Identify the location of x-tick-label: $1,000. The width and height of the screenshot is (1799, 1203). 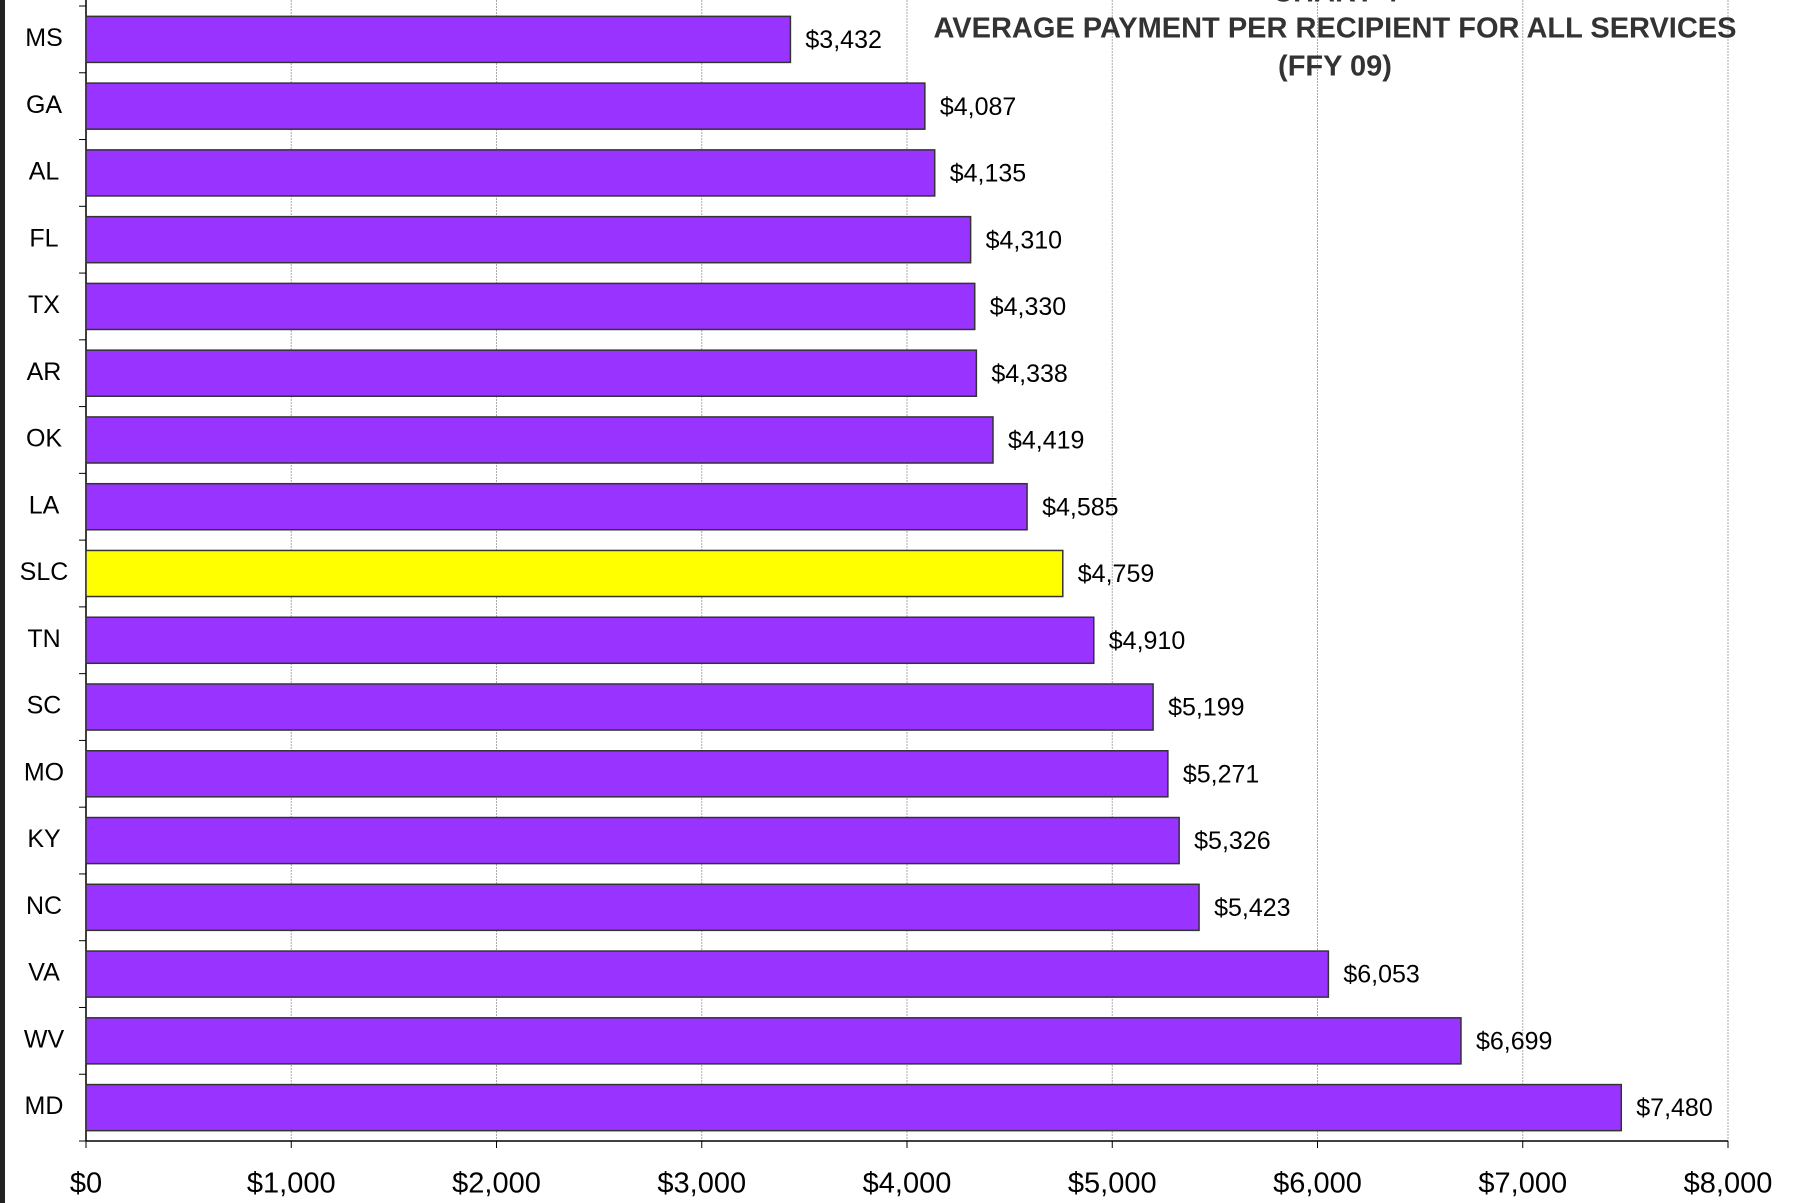
(291, 1184).